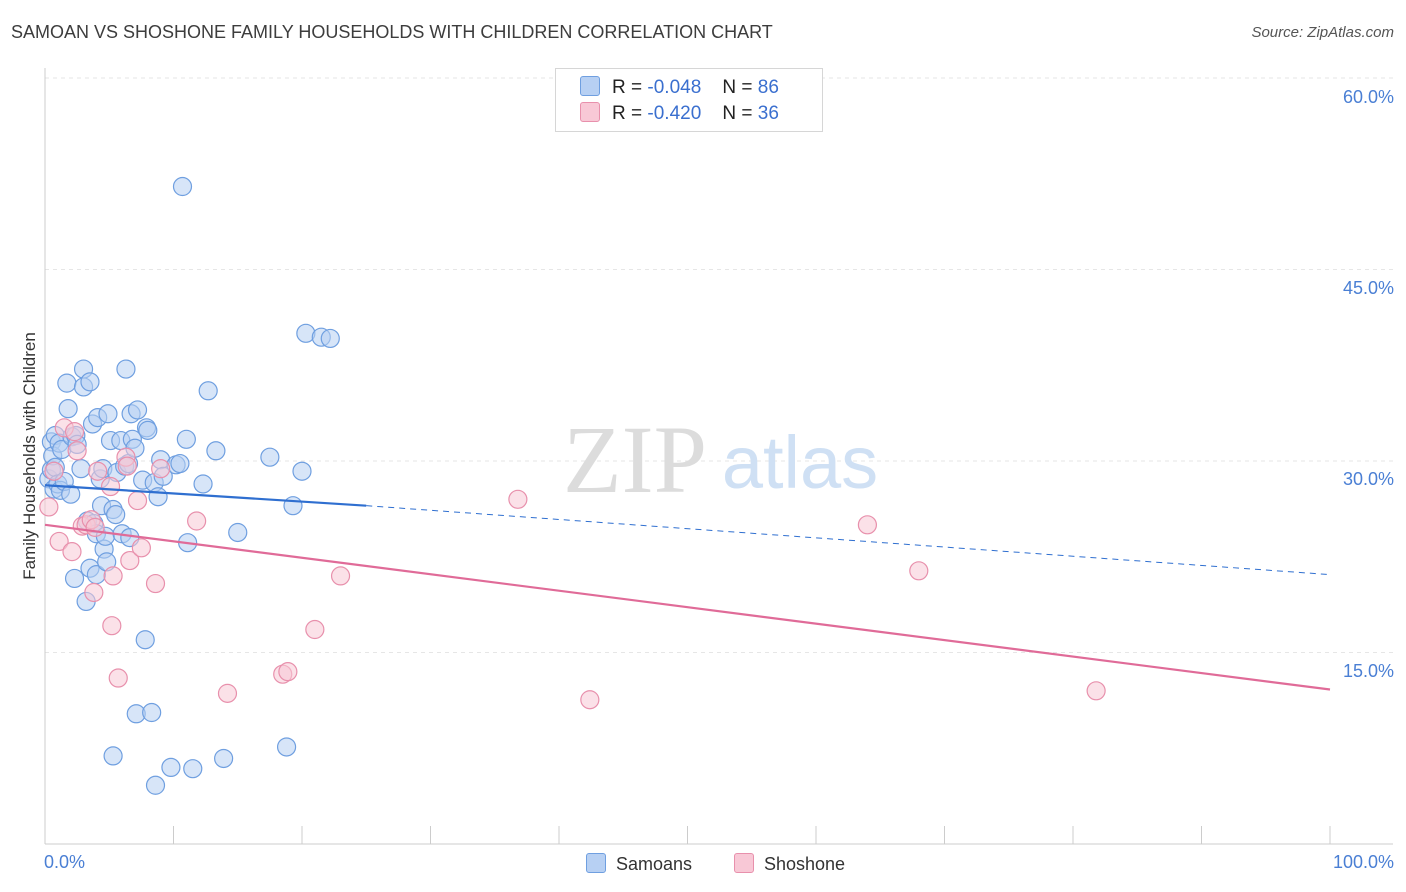  Describe the element at coordinates (800, 462) in the screenshot. I see `watermark-atlas: atlas` at that location.